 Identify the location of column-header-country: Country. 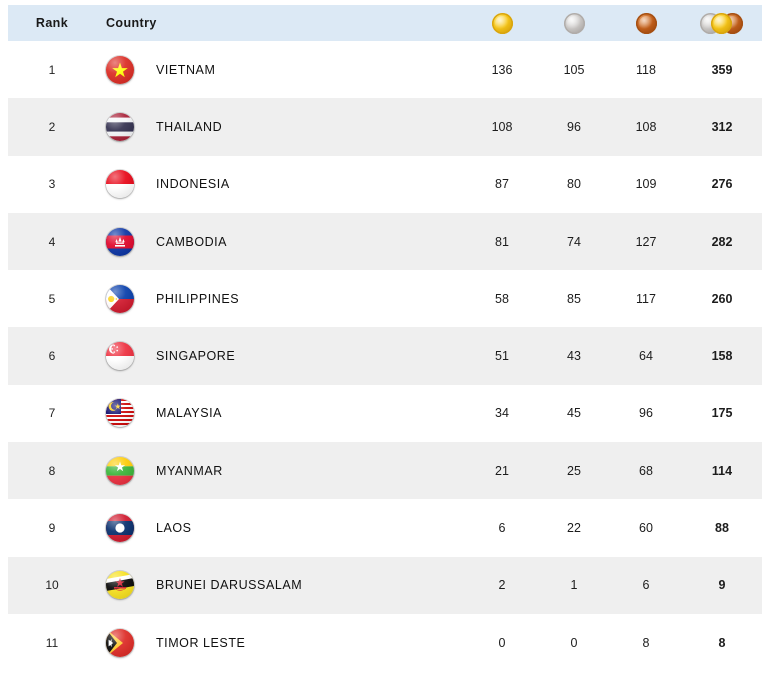
(281, 23).